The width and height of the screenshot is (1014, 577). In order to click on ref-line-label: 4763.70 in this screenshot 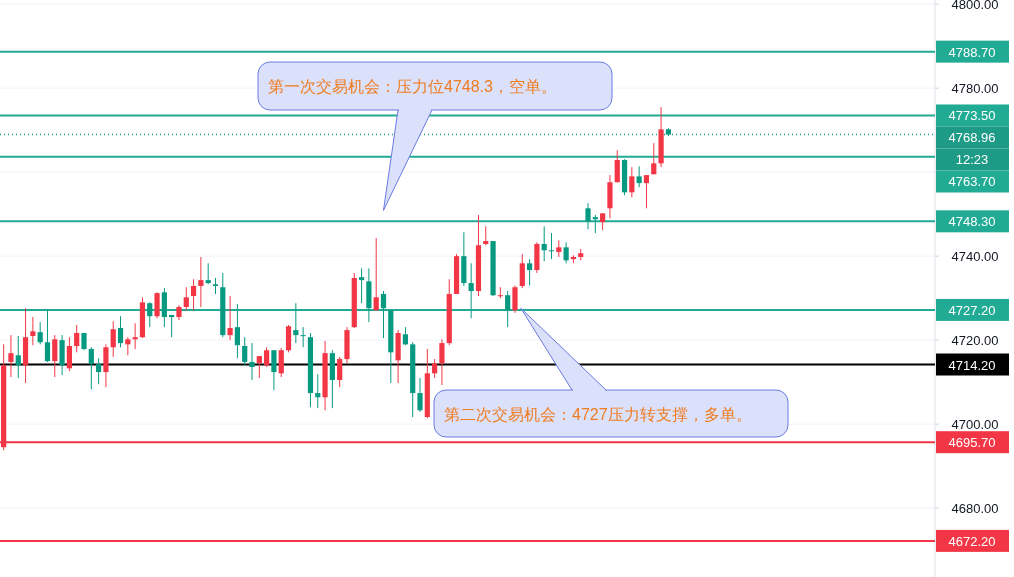, I will do `click(972, 182)`.